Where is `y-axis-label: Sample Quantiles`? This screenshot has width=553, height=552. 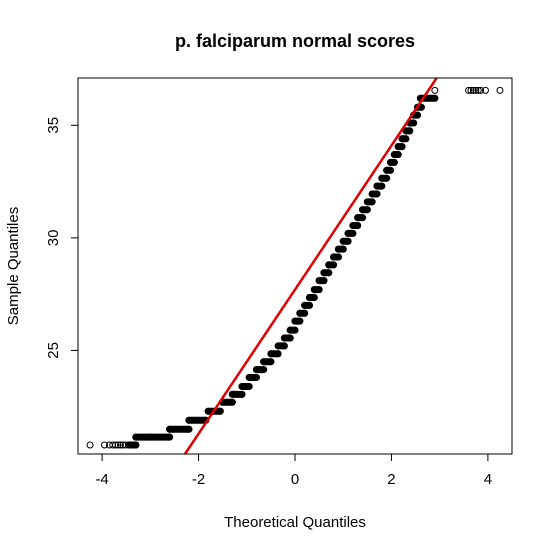 y-axis-label: Sample Quantiles is located at coordinates (13, 266).